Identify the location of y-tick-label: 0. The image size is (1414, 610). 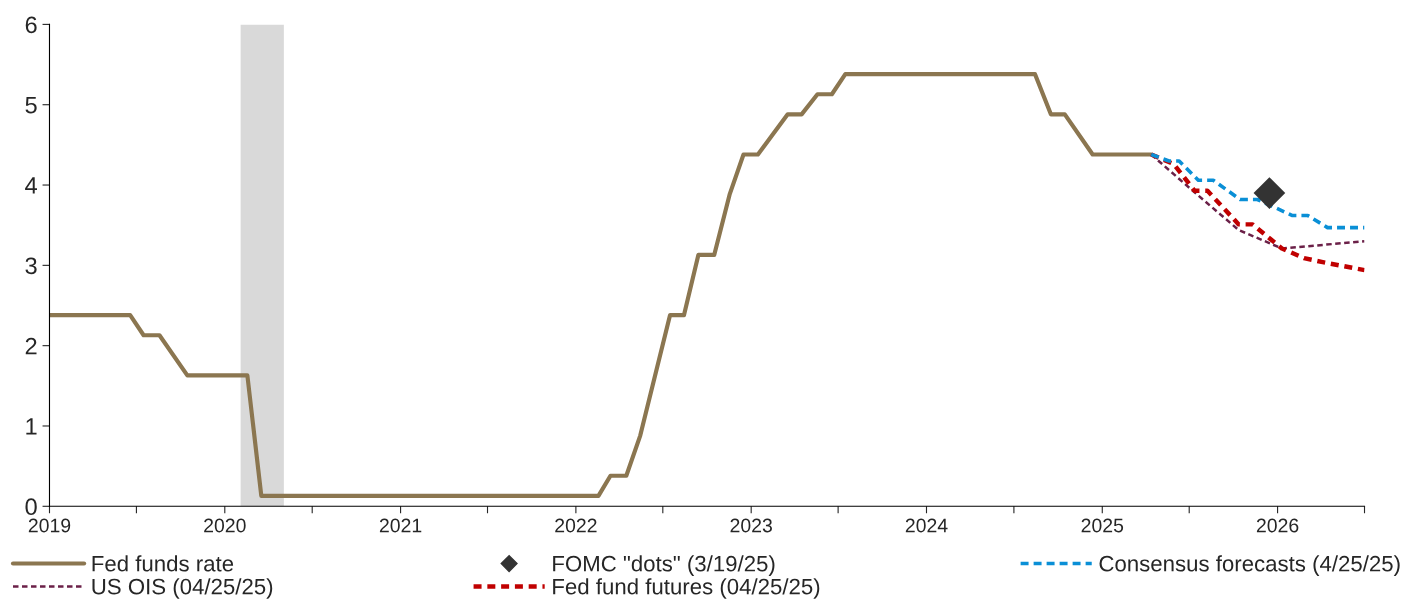
(31, 507).